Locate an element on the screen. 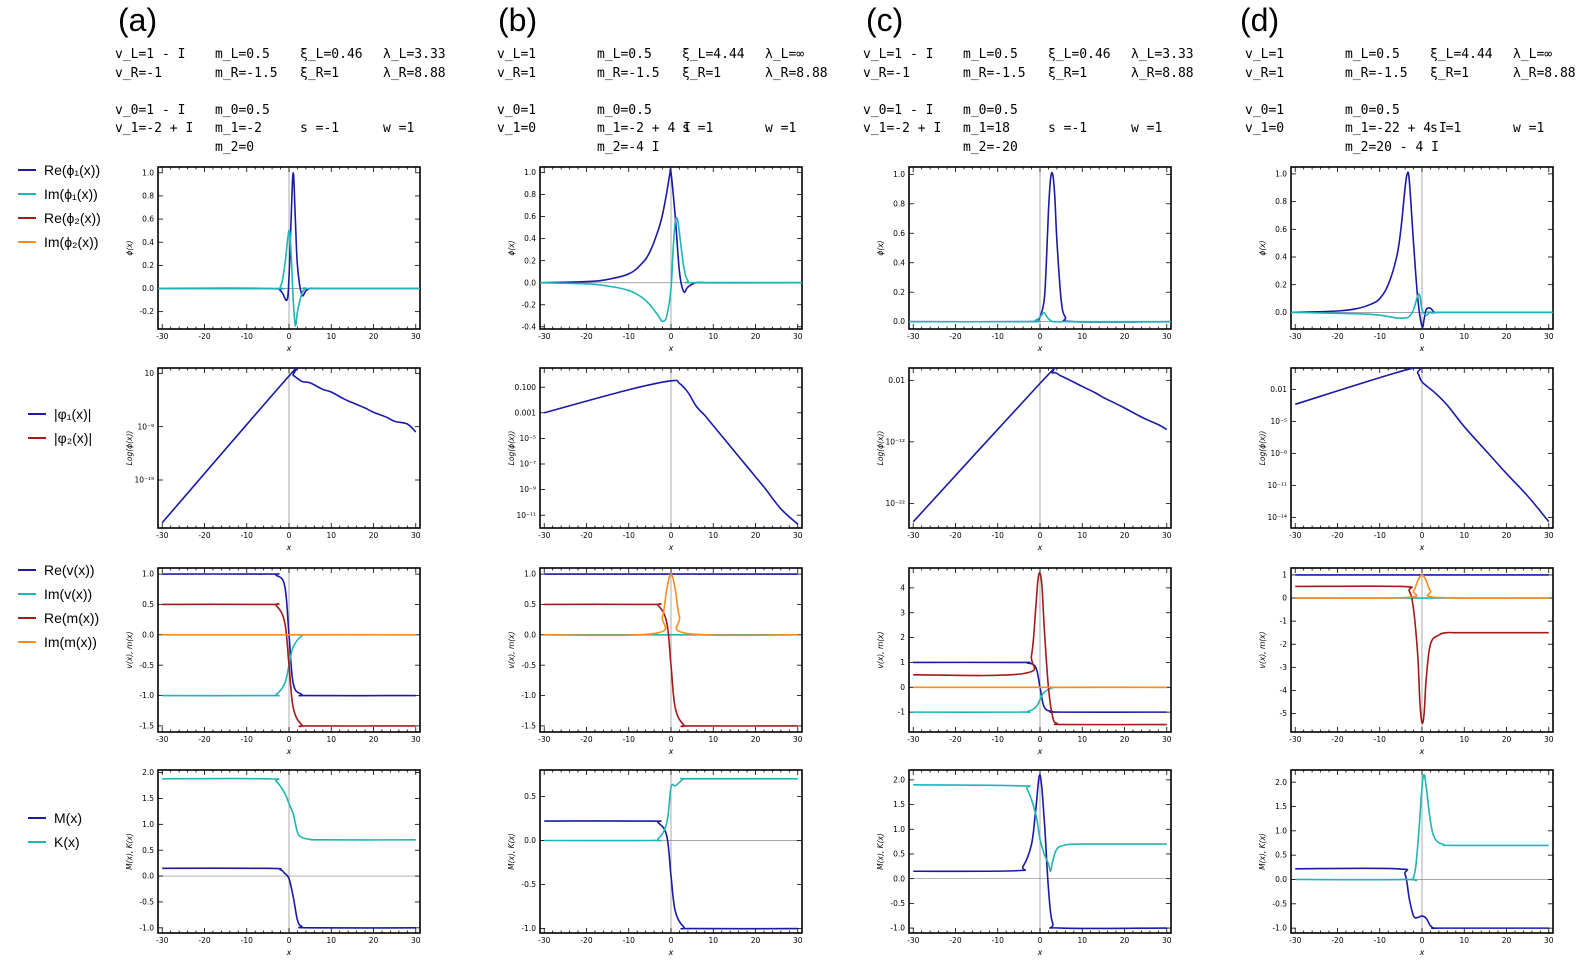 This screenshot has width=1578, height=971. parameter-value: v_L=1 - I is located at coordinates (150, 54).